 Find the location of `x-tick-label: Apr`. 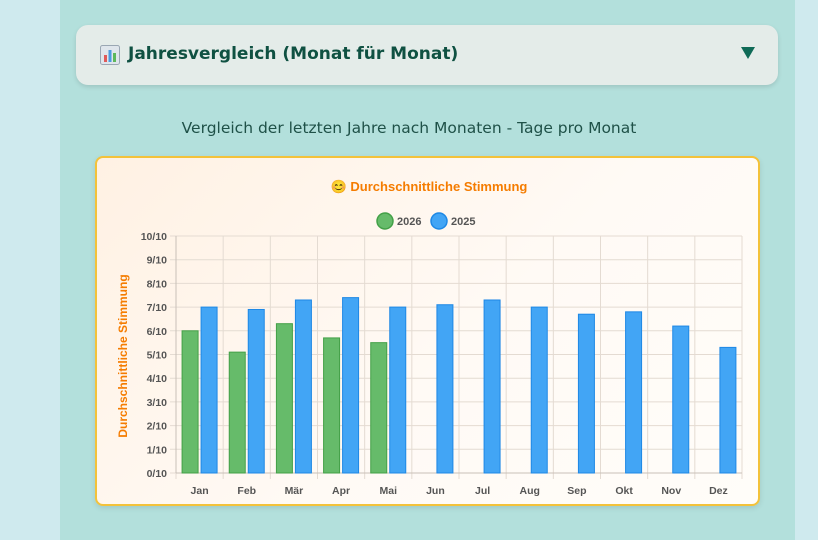

x-tick-label: Apr is located at coordinates (341, 491).